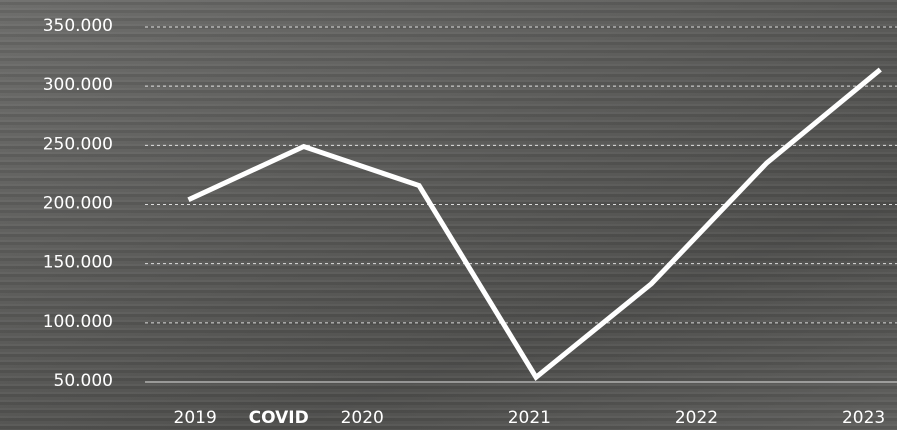 The height and width of the screenshot is (430, 897). What do you see at coordinates (83, 381) in the screenshot?
I see `y-tick-label: 50.000` at bounding box center [83, 381].